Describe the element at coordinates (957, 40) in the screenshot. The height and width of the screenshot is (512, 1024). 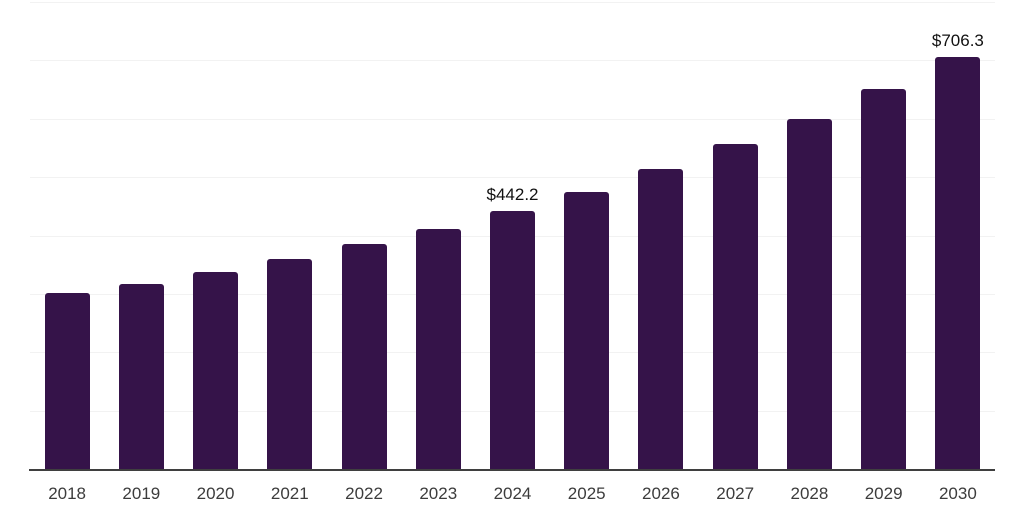
I see `data-label-2030: $706.3` at that location.